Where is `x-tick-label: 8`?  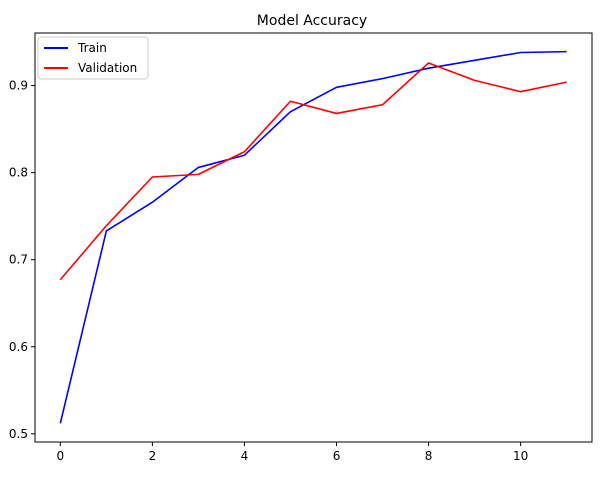 x-tick-label: 8 is located at coordinates (429, 456).